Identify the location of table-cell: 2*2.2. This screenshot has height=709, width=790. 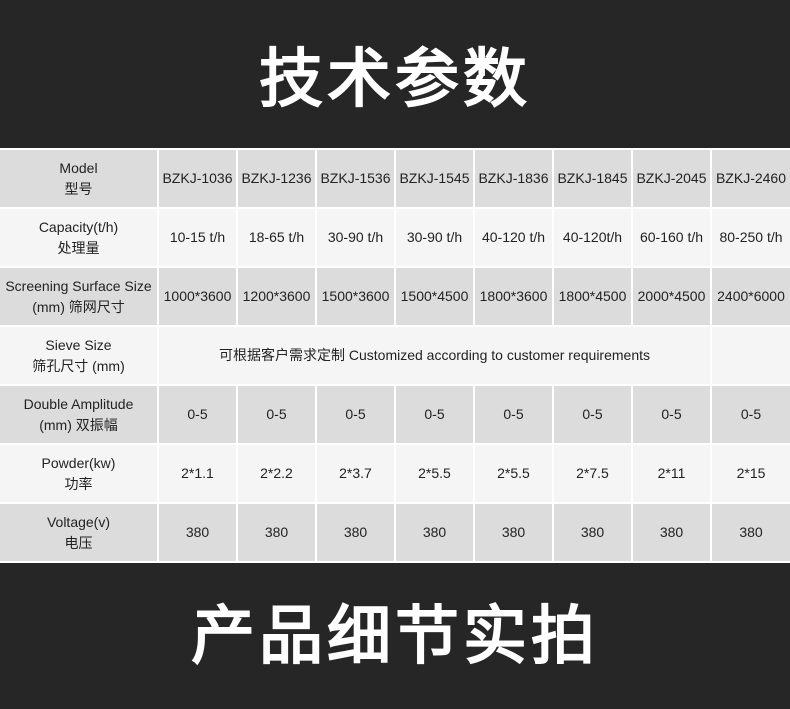
(276, 473).